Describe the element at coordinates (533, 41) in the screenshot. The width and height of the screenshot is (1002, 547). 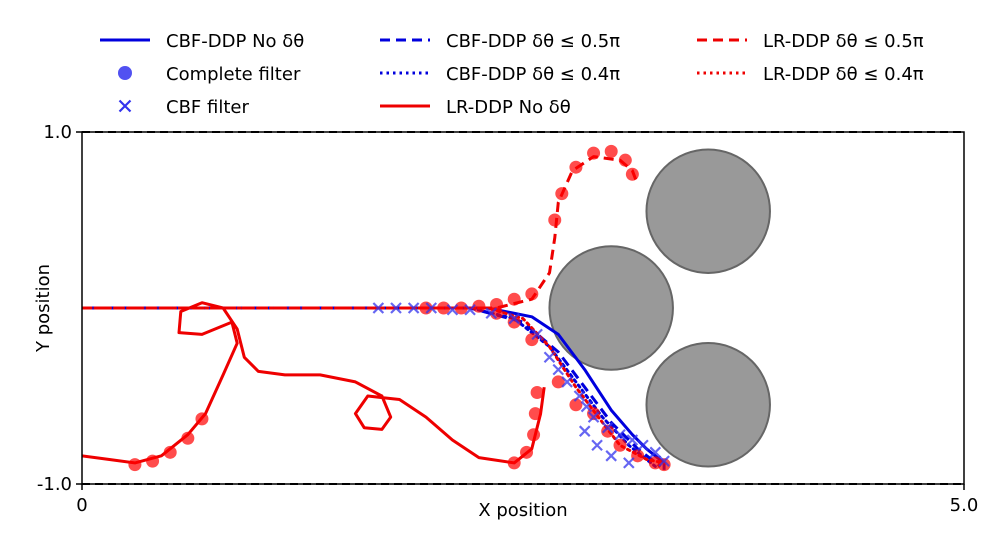
I see `legend-label: CBF-DDP δθ ≤ 0.5π` at that location.